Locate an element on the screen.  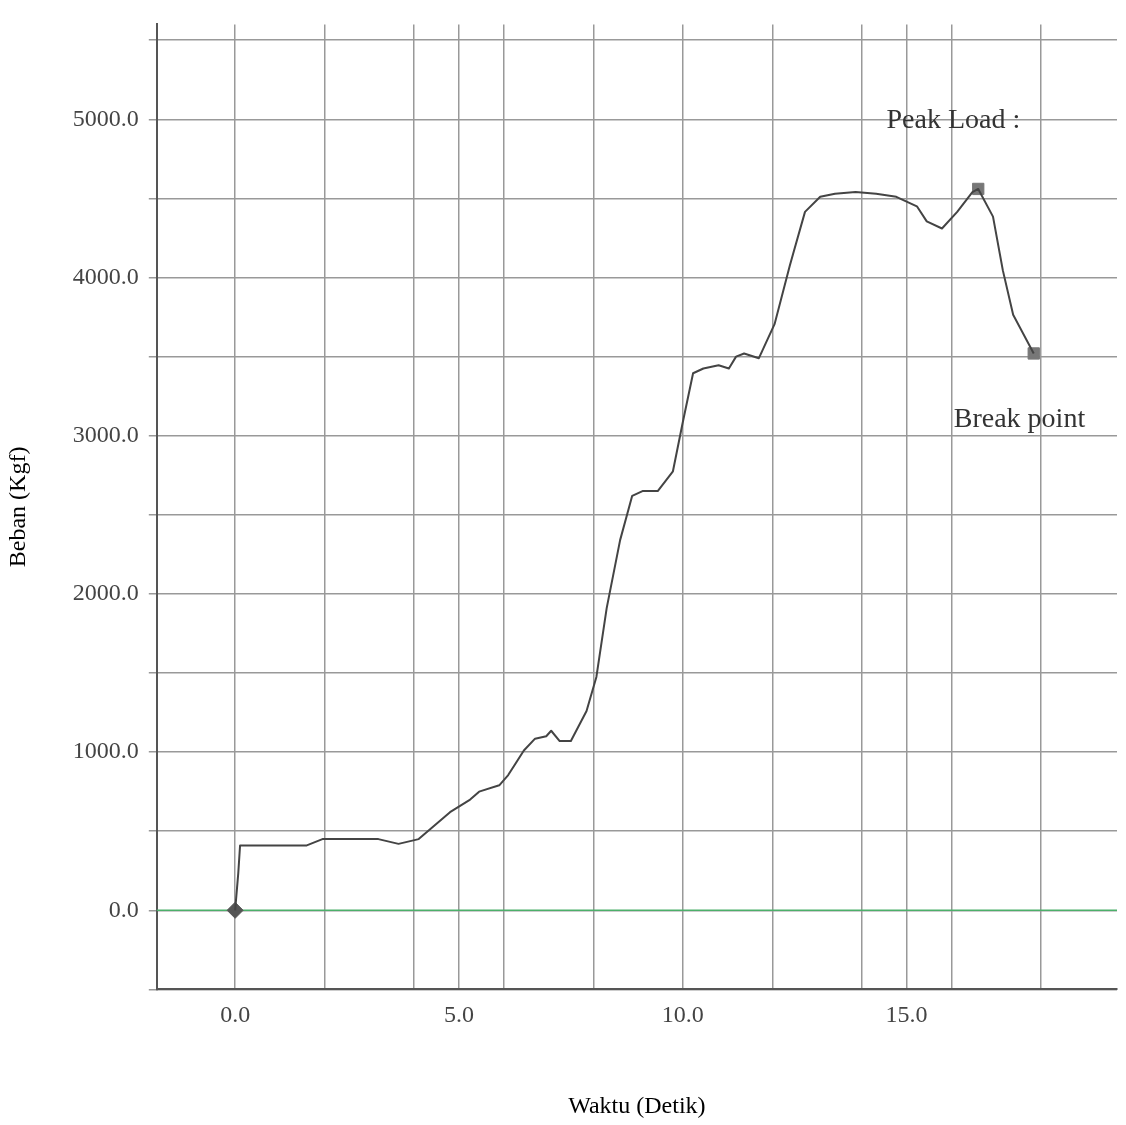
x-tick-label: 15.0 is located at coordinates (906, 1014).